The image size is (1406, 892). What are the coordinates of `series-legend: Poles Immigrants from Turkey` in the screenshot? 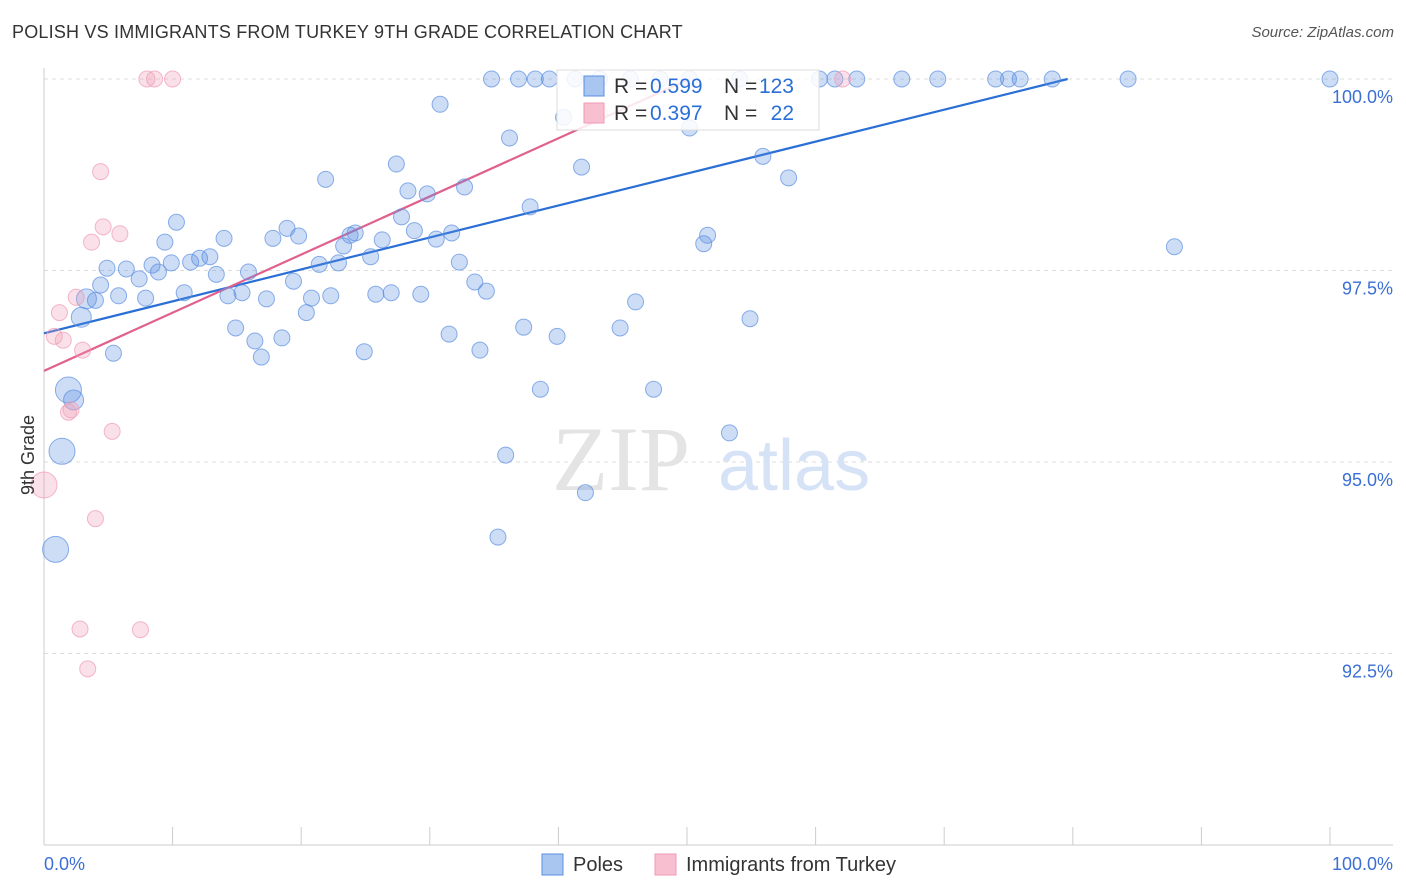 It's located at (718, 864).